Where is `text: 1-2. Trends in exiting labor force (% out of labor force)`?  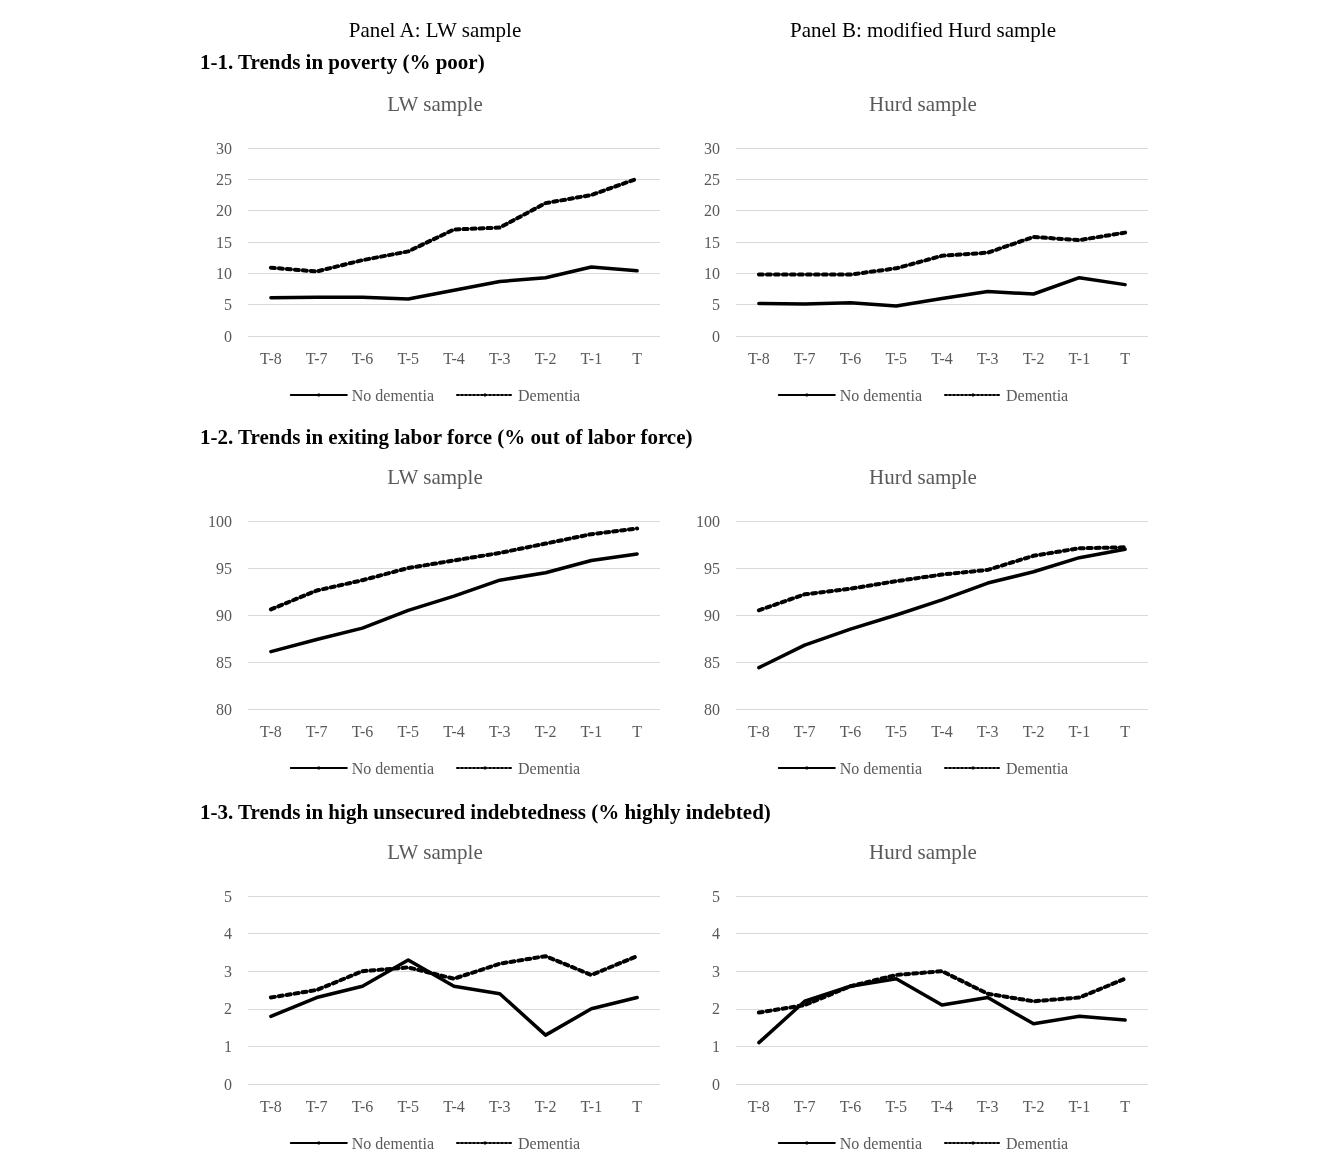
text: 1-2. Trends in exiting labor force (% out of labor force) is located at coordinates (446, 437).